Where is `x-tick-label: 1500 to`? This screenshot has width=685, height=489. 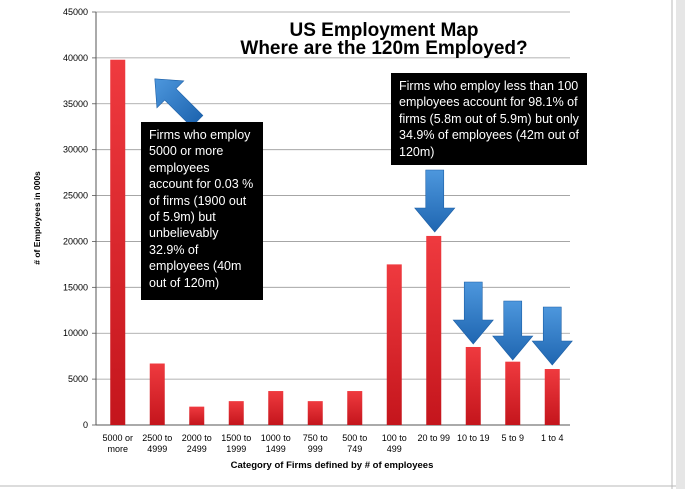 x-tick-label: 1500 to is located at coordinates (236, 438).